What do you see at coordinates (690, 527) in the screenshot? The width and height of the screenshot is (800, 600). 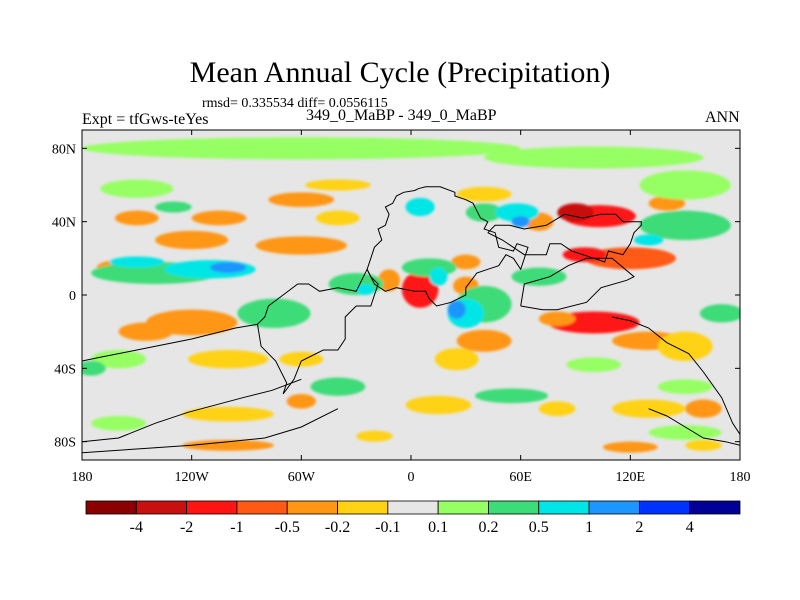 I see `colorbar-label: 4` at bounding box center [690, 527].